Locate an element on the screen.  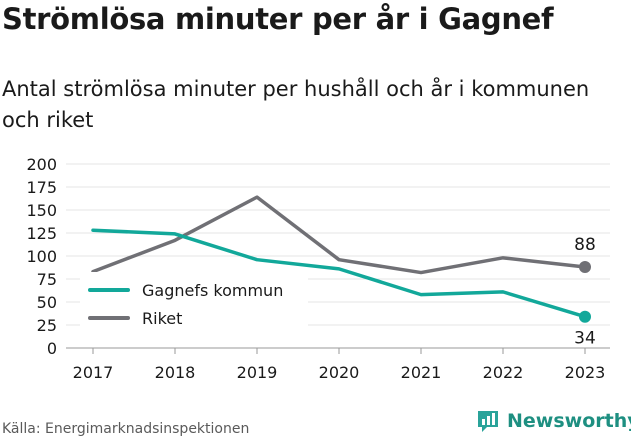
brand-logo: Newsworthy is located at coordinates (553, 421).